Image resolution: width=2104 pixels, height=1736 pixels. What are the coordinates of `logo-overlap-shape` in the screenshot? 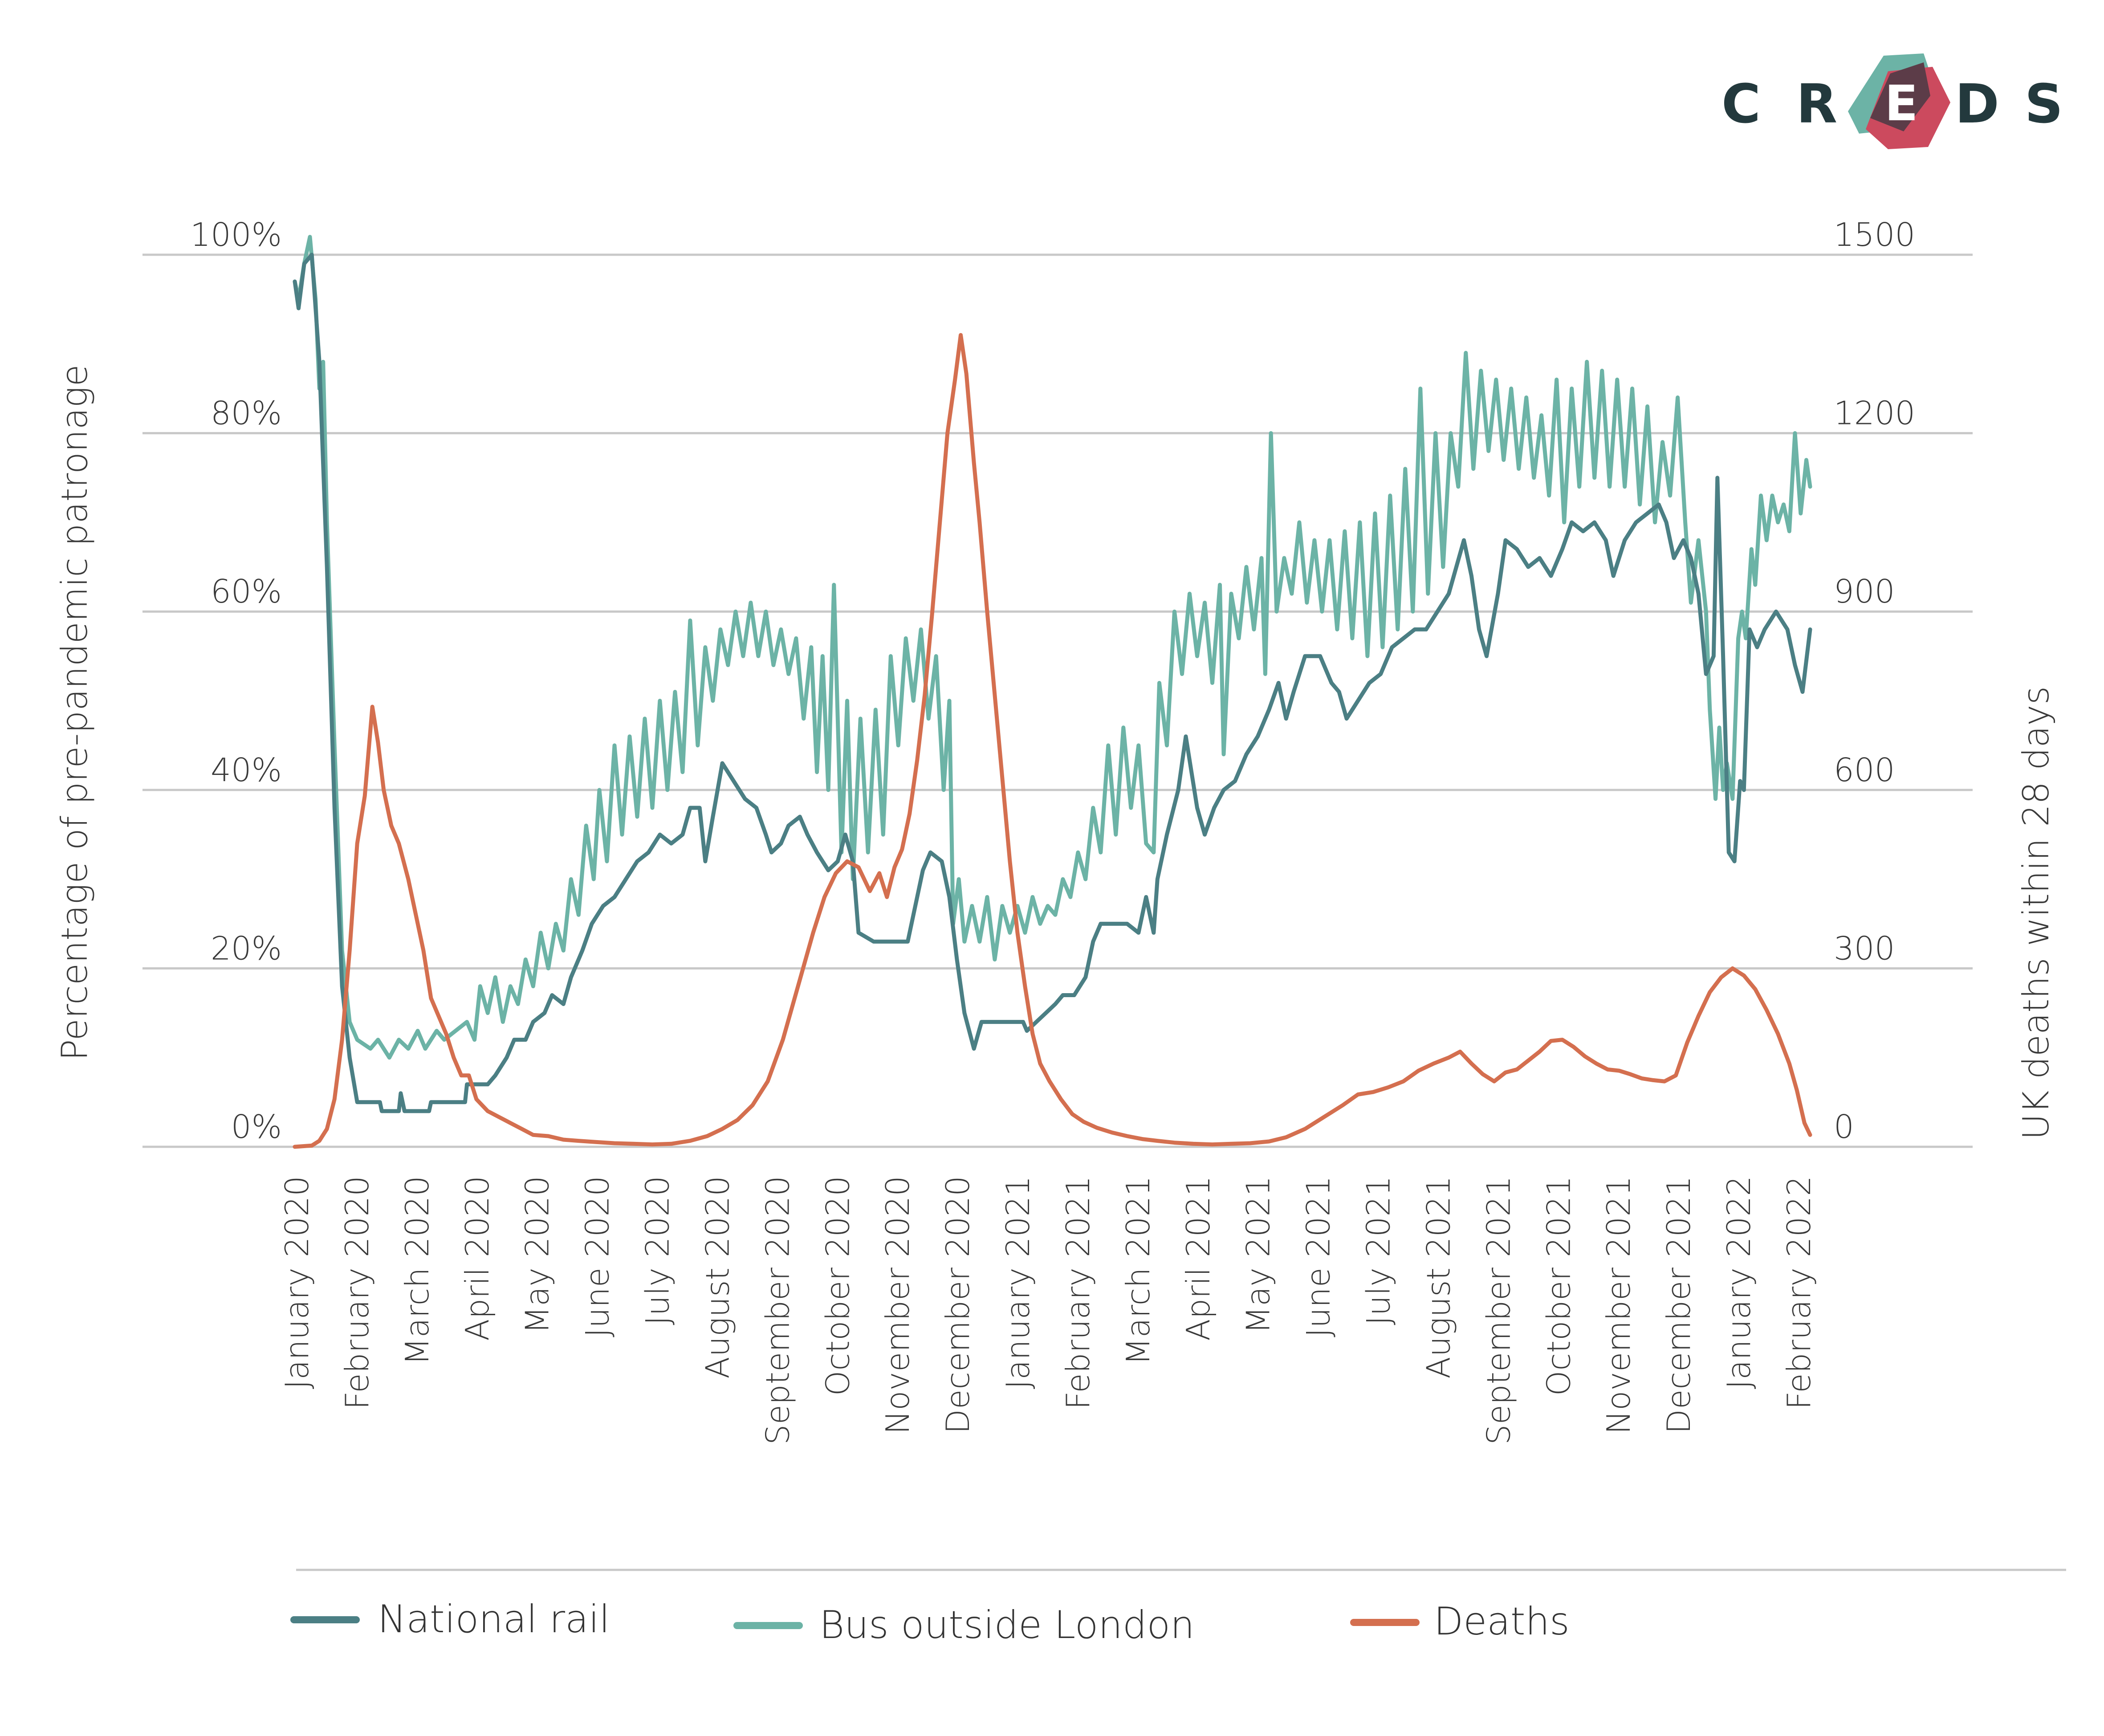 It's located at (1900, 96).